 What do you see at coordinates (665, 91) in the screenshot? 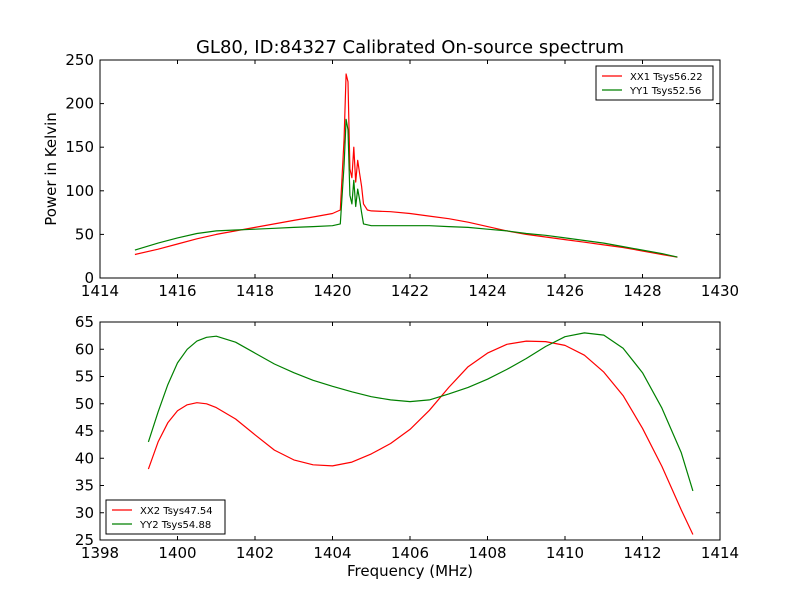
I see `legend-label: YY1 Tsys52.56` at bounding box center [665, 91].